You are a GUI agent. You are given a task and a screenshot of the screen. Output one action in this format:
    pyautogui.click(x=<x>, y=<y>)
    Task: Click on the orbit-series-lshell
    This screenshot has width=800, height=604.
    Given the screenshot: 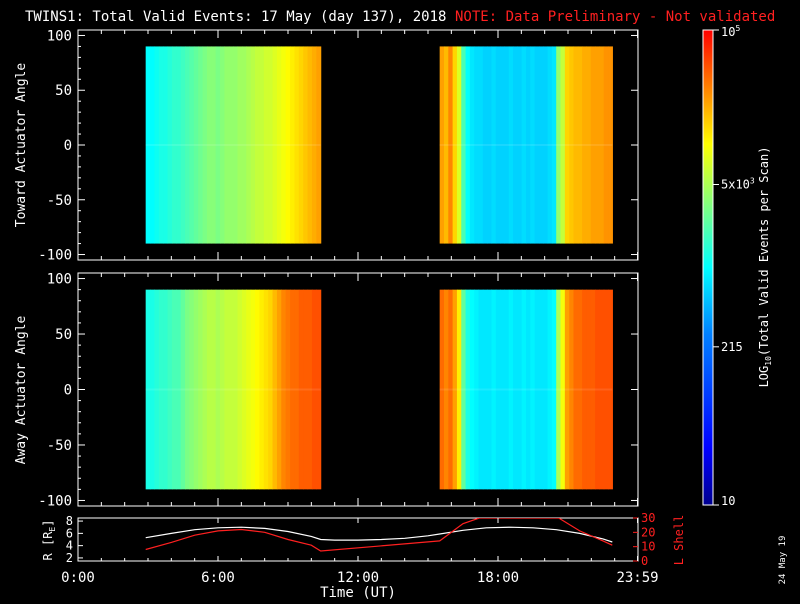 What is the action you would take?
    pyautogui.click(x=379, y=535)
    